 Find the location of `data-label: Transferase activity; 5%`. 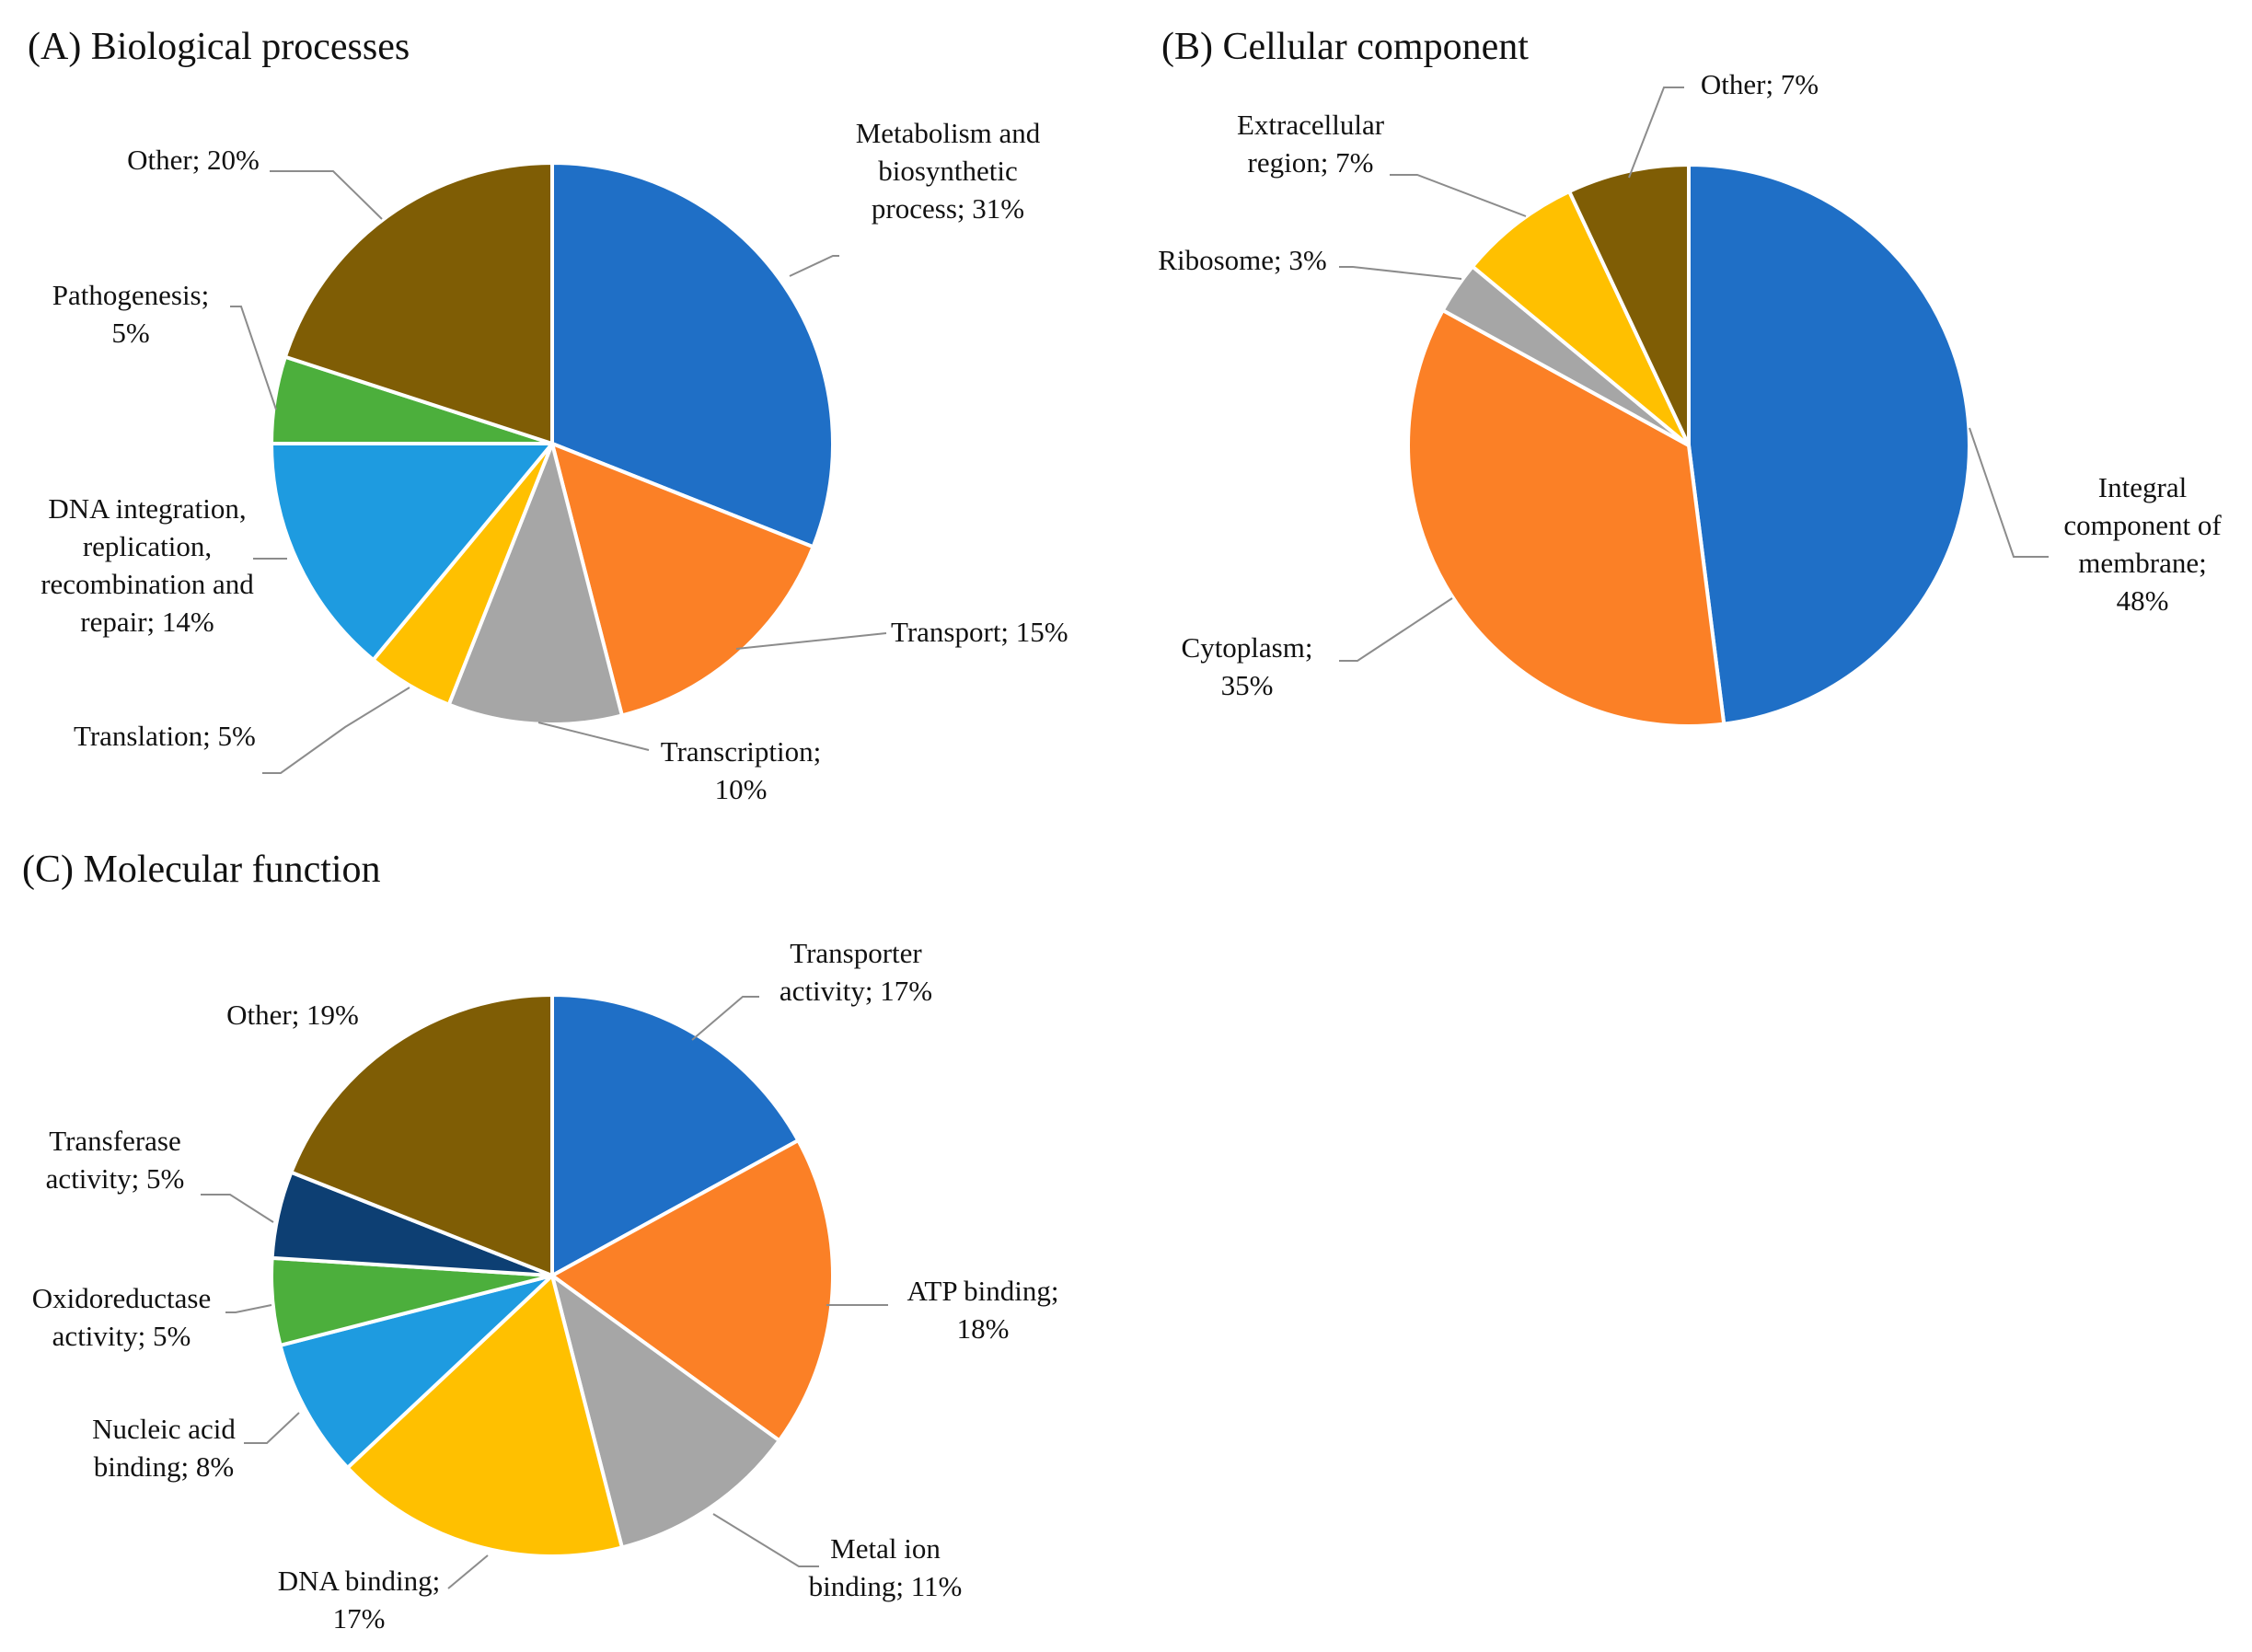

data-label: Transferase activity; 5% is located at coordinates (115, 1160).